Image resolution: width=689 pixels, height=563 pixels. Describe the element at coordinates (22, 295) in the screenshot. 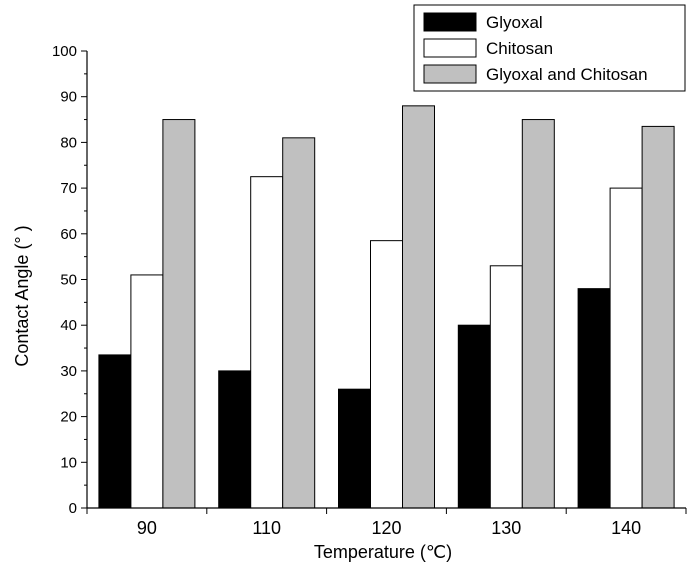

I see `y-axis-label: Contact Angle (° )` at that location.